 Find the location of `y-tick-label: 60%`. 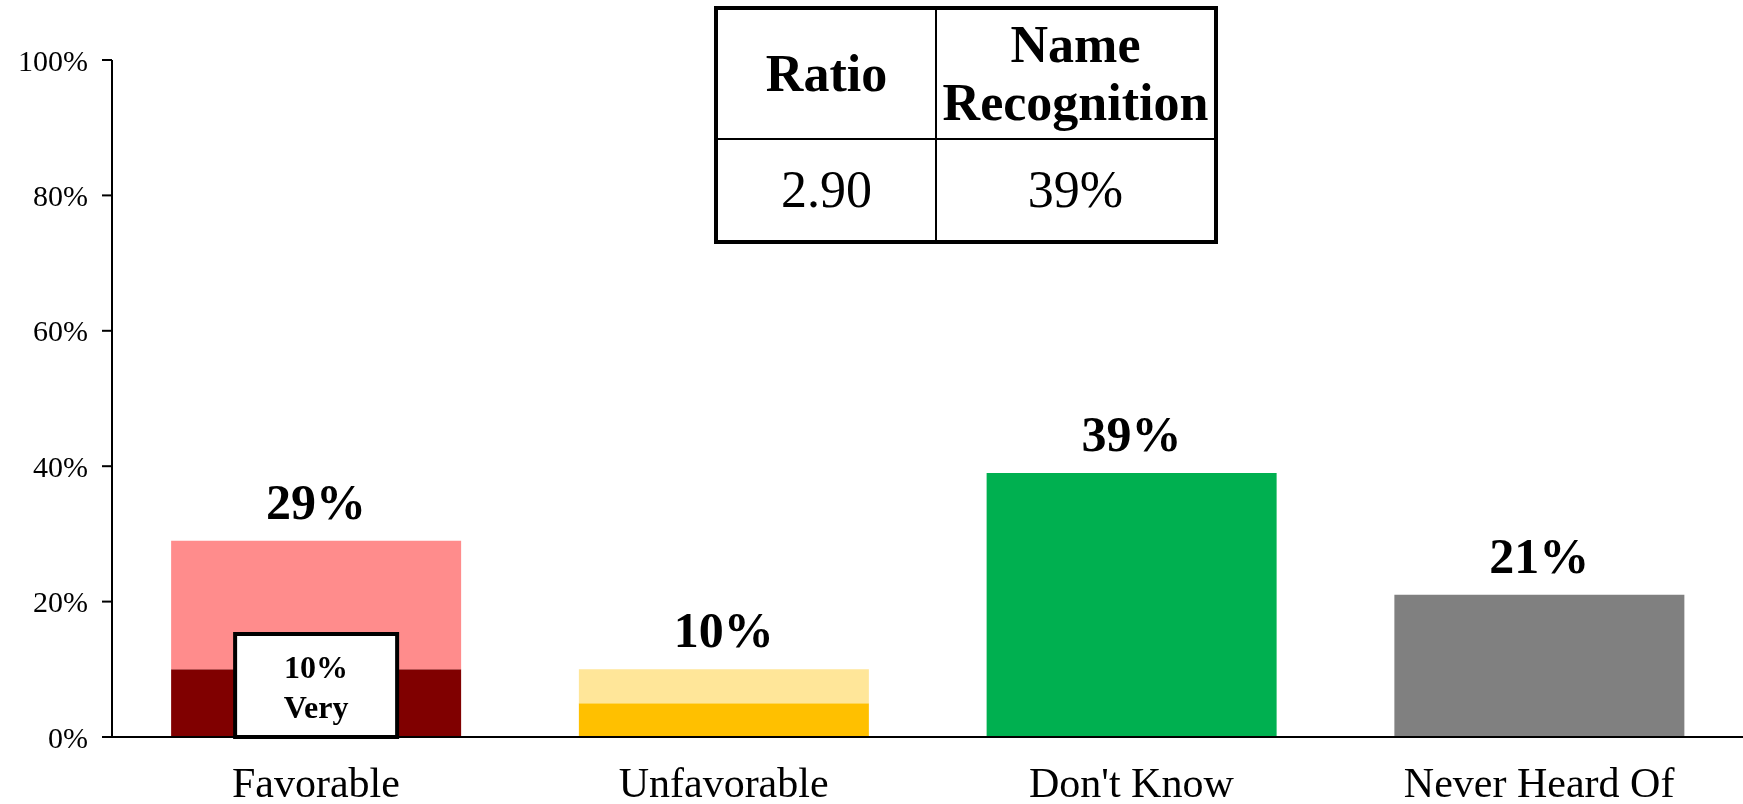

y-tick-label: 60% is located at coordinates (60, 331).